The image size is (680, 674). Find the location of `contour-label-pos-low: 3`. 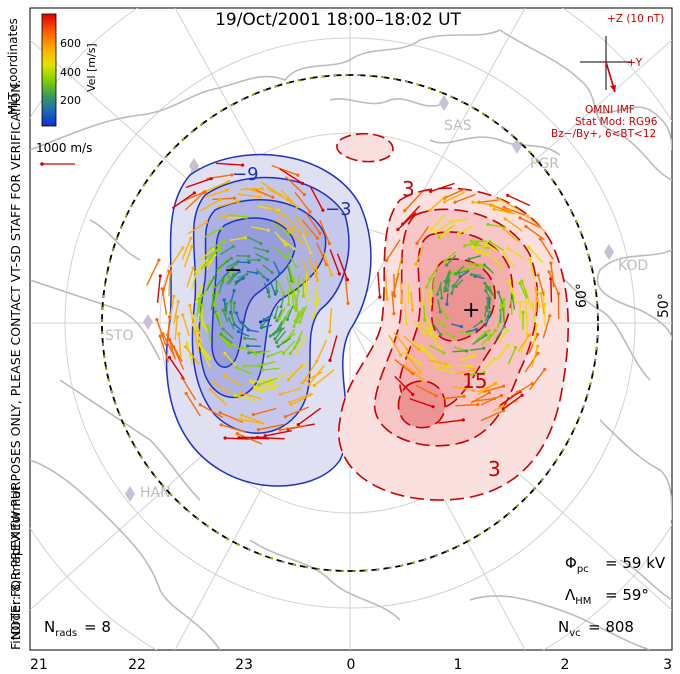

contour-label-pos-low: 3 is located at coordinates (494, 469).